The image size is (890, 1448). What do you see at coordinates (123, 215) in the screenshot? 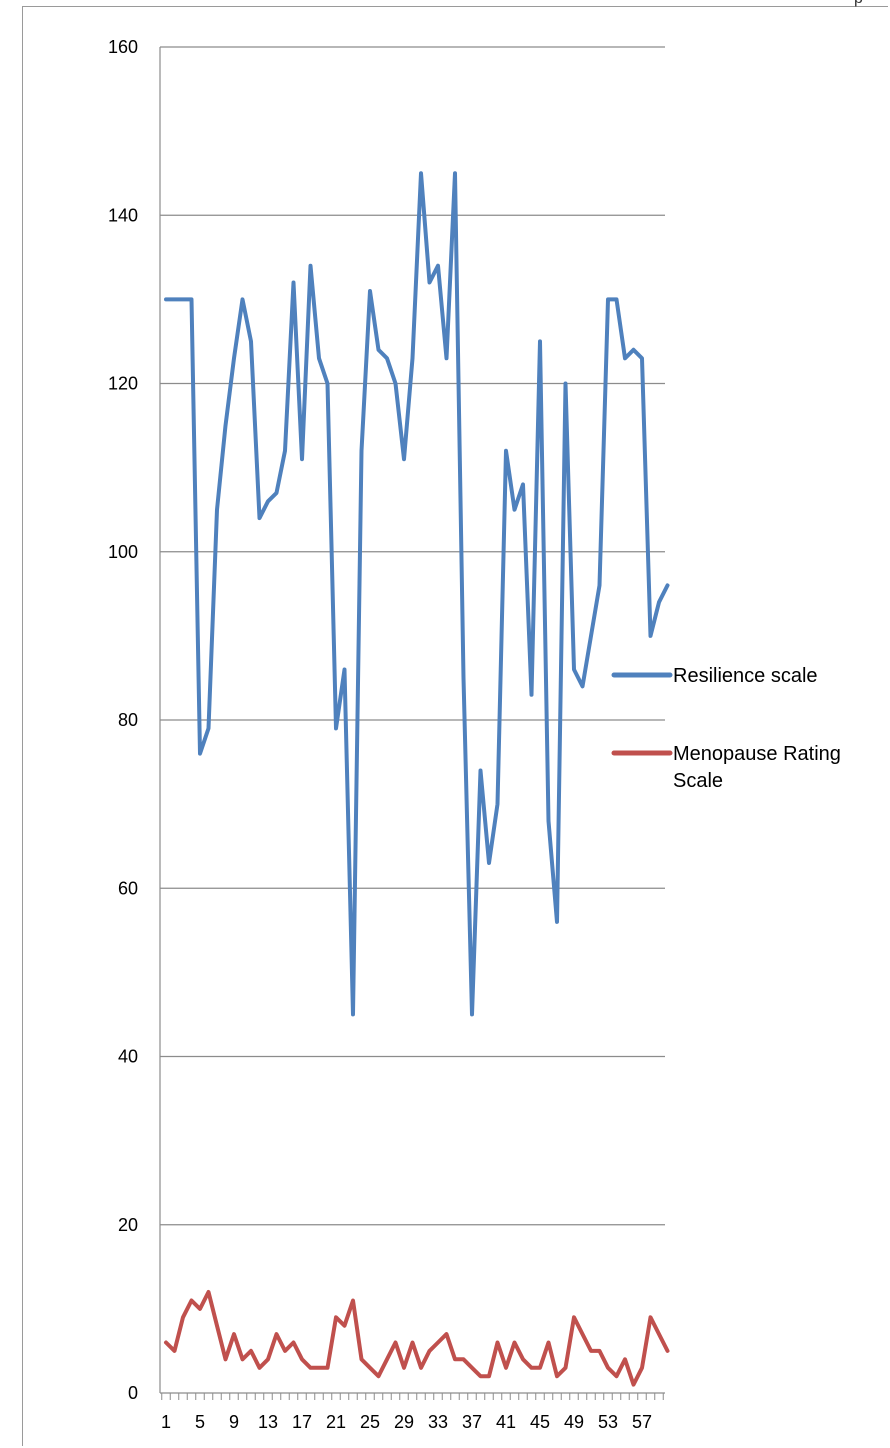
I see `y-tick-label-140: 140` at bounding box center [123, 215].